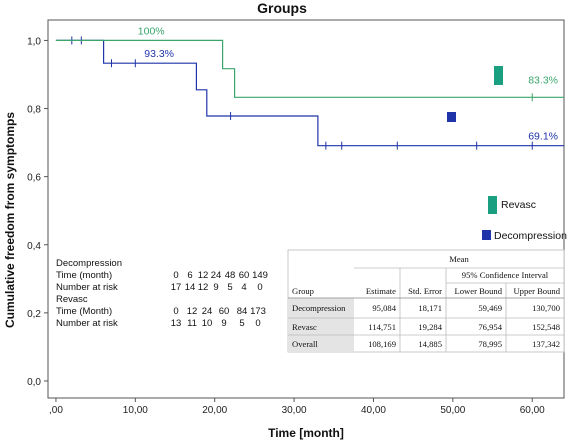 The width and height of the screenshot is (567, 444). Describe the element at coordinates (190, 287) in the screenshot. I see `risk-count-decompression: 14` at that location.